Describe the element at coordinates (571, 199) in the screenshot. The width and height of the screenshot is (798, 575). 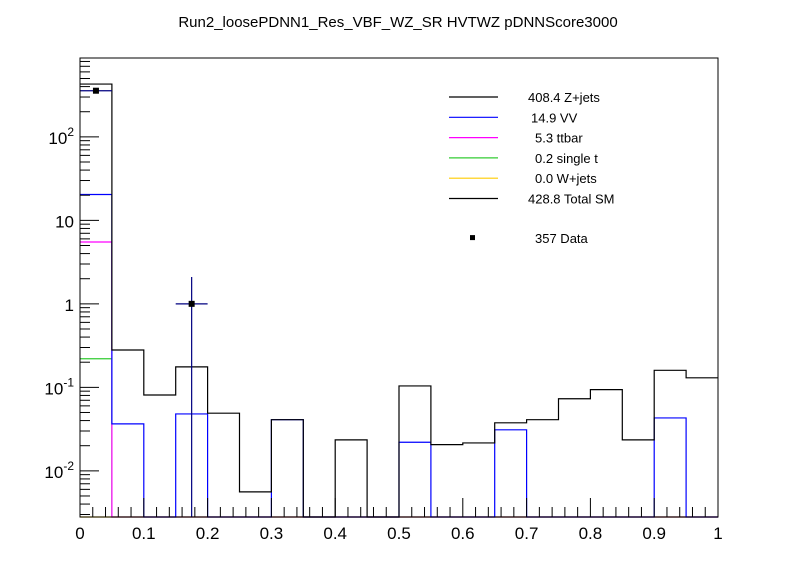
I see `legend-label: 428.8 Total SM` at that location.